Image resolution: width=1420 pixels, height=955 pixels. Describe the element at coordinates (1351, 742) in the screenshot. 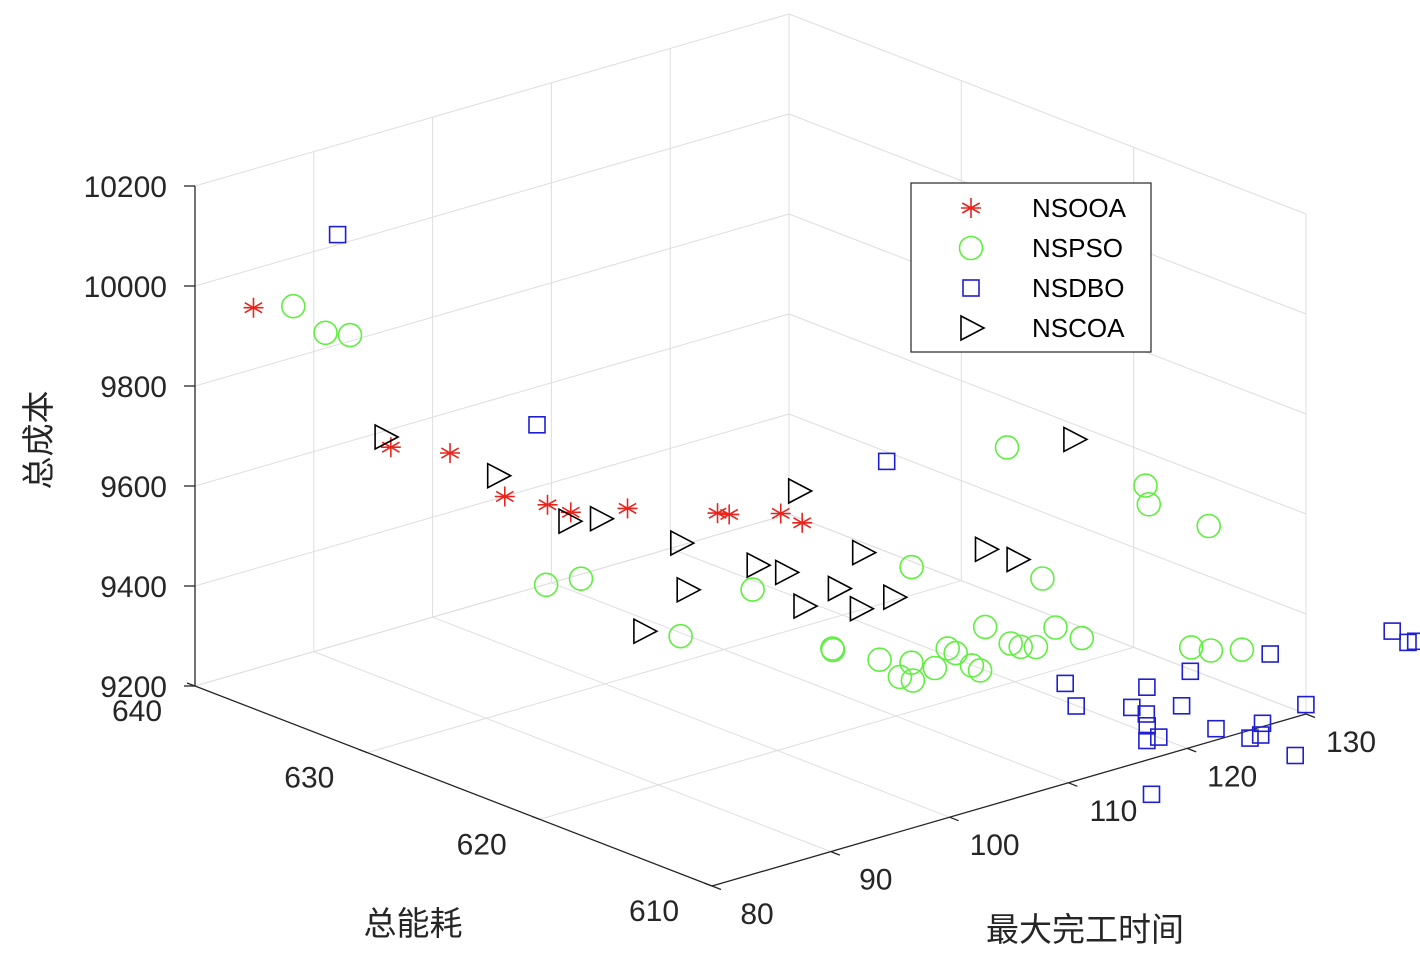

I see `x-tick-label: 130` at that location.